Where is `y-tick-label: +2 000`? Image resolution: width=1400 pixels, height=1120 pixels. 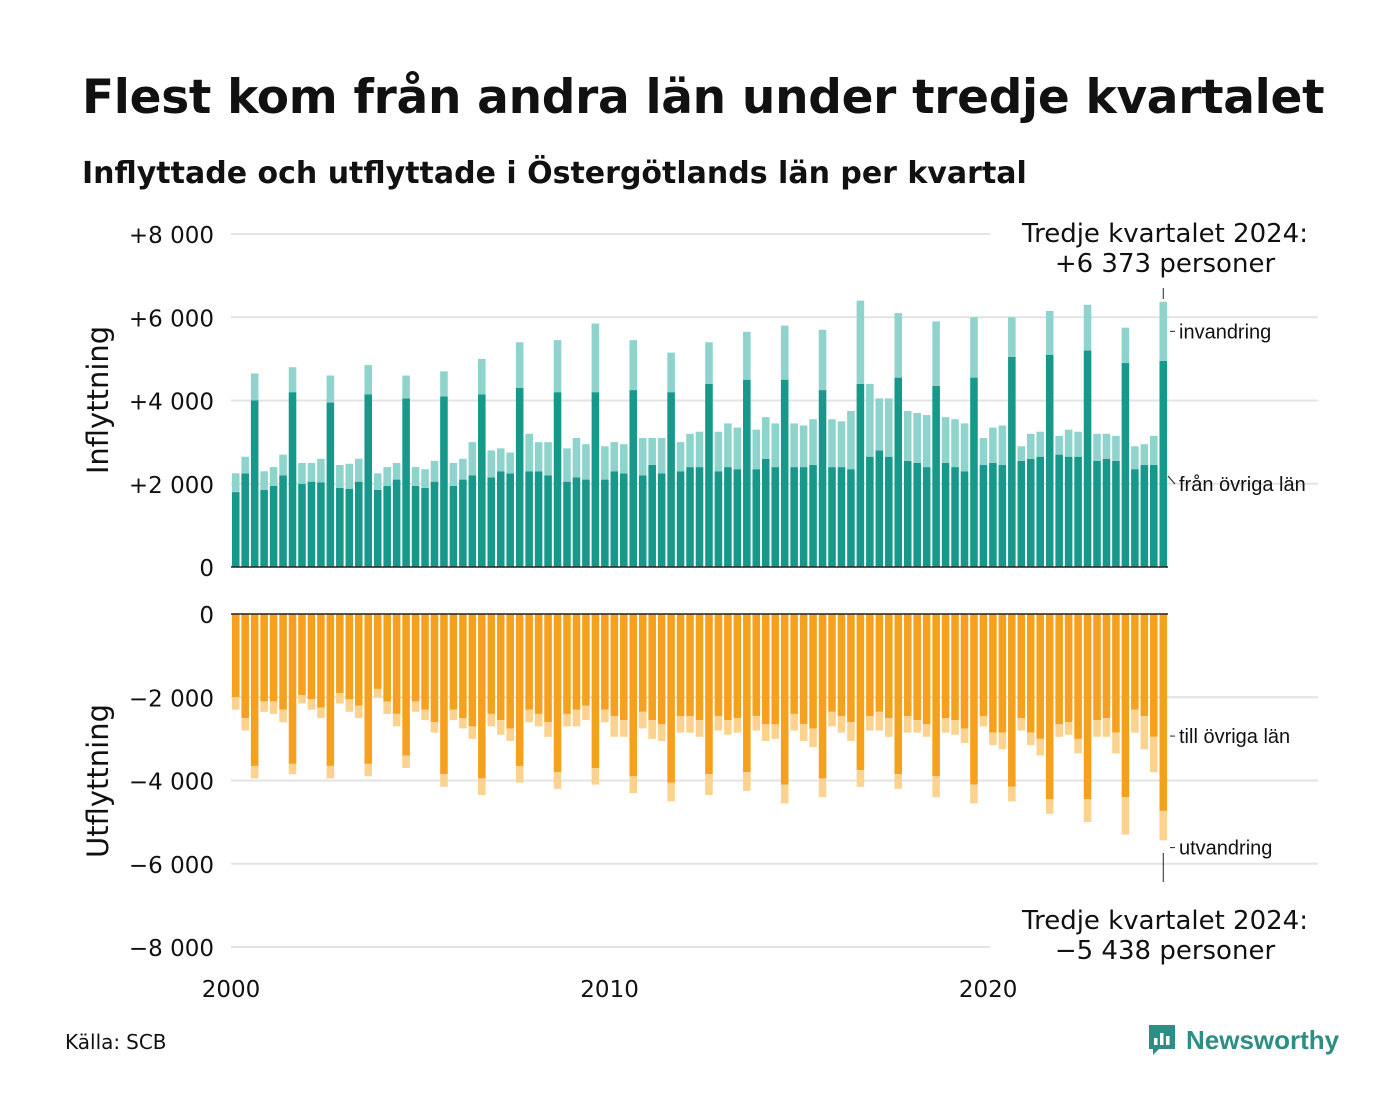 y-tick-label: +2 000 is located at coordinates (171, 486).